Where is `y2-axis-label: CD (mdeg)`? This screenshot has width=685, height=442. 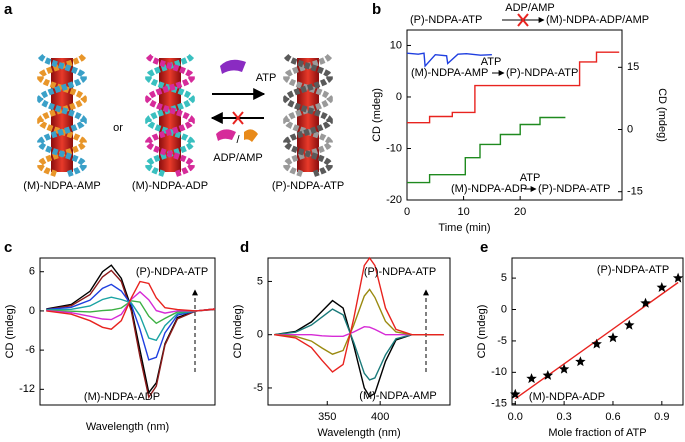
y2-axis-label: CD (mdeg) is located at coordinates (662, 115).